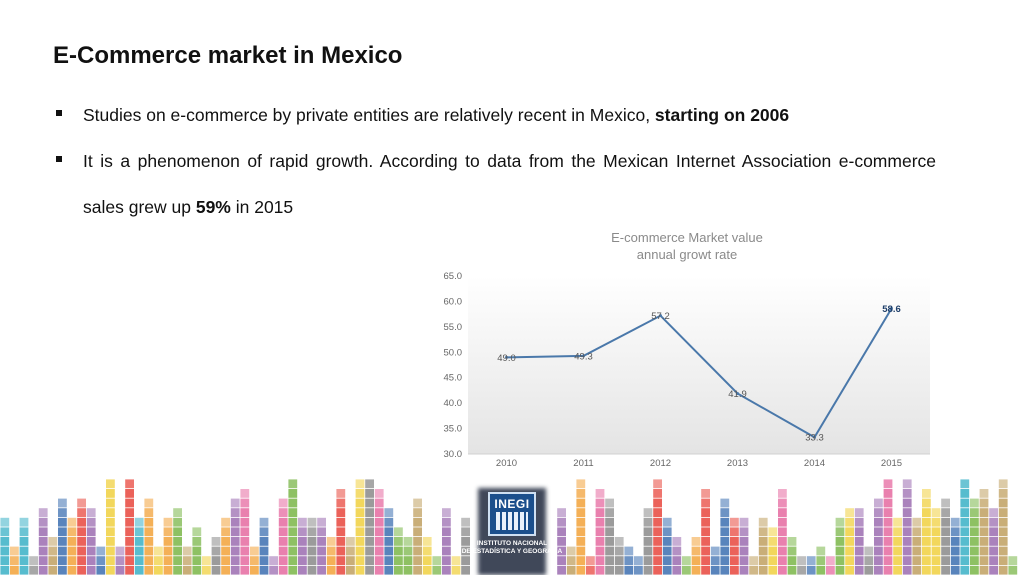 This screenshot has width=1024, height=575. I want to click on data-label: 41.9, so click(737, 394).